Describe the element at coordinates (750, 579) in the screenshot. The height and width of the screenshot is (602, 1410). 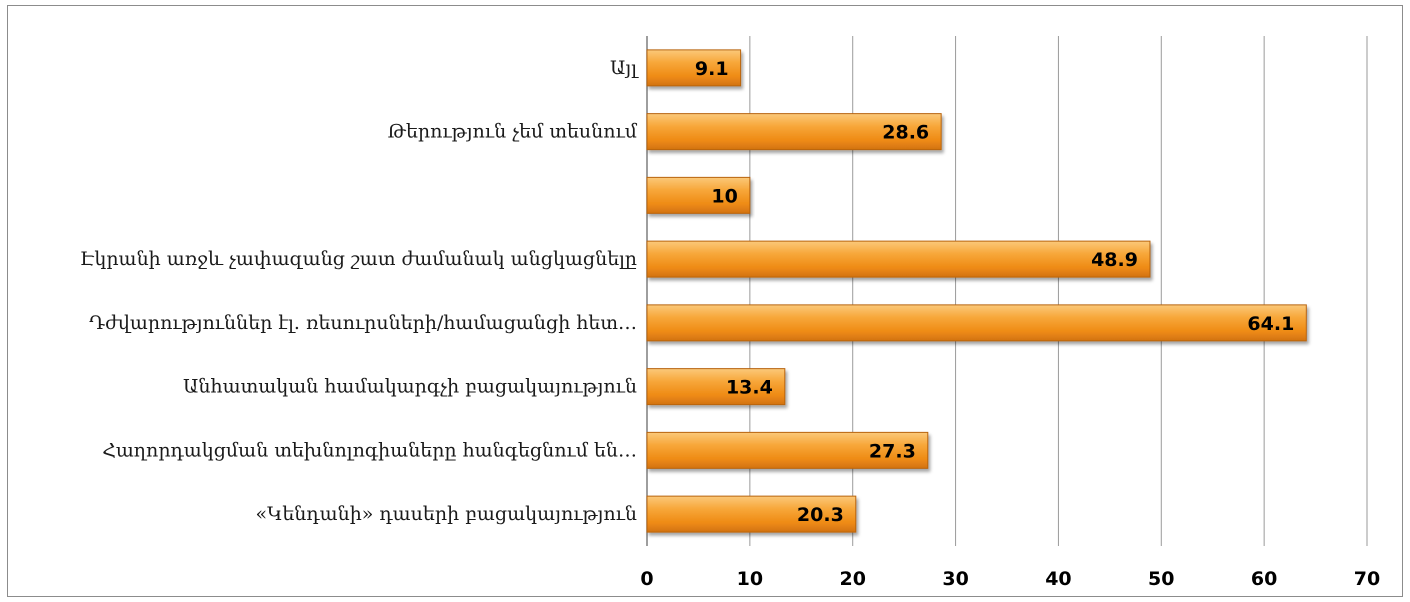
I see `x-tick-label: 10` at that location.